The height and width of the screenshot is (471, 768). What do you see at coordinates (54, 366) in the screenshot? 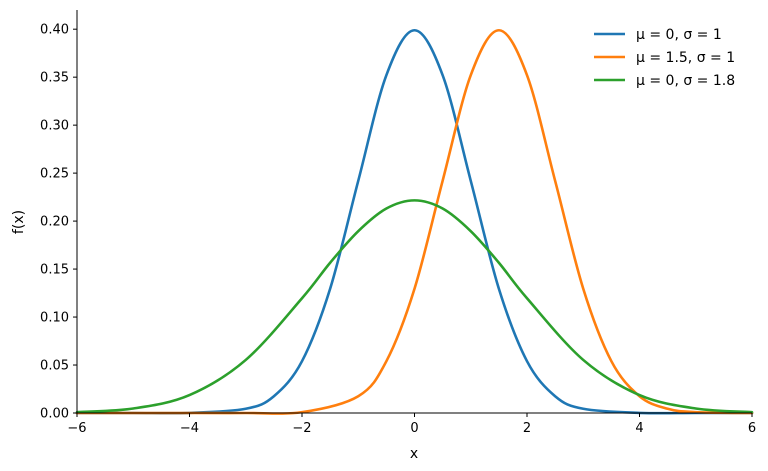
I see `y-tick-label: 0.05` at bounding box center [54, 366].